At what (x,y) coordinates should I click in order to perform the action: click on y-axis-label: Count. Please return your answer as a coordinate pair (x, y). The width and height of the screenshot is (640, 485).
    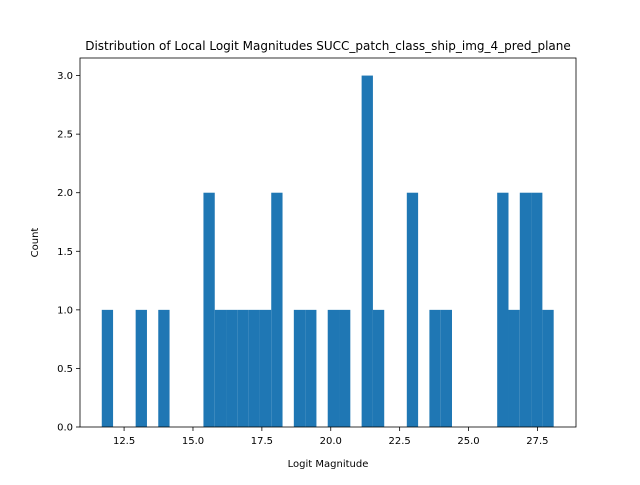
    Looking at the image, I should click on (35, 243).